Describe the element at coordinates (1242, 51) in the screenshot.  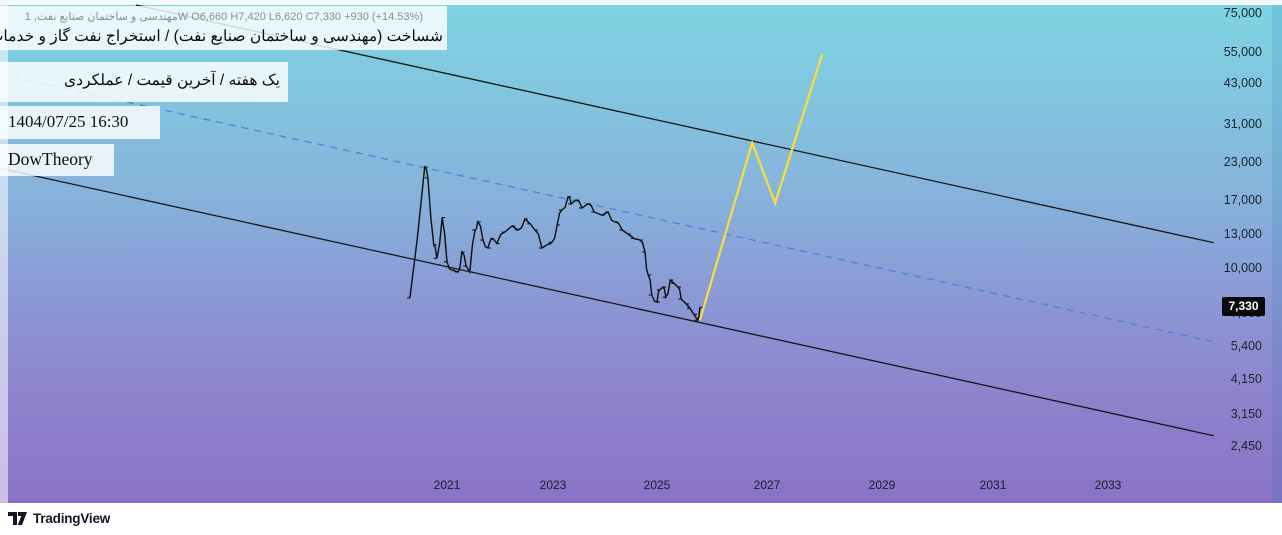
I see `price-tick-55000: 55,000` at that location.